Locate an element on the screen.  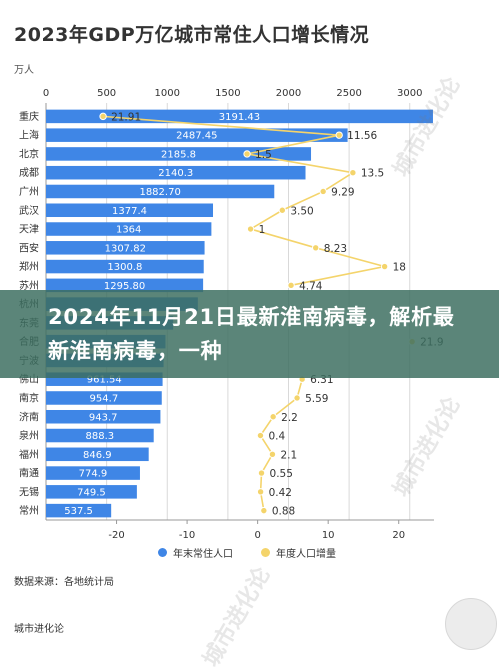
growth-data-label: 0.4 is located at coordinates (276, 437).